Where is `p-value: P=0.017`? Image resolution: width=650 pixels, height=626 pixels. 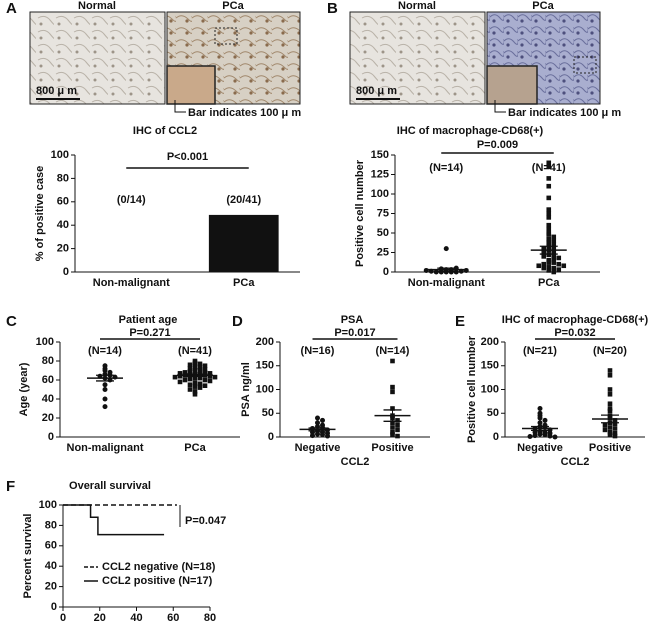
p-value: P=0.017 is located at coordinates (354, 333).